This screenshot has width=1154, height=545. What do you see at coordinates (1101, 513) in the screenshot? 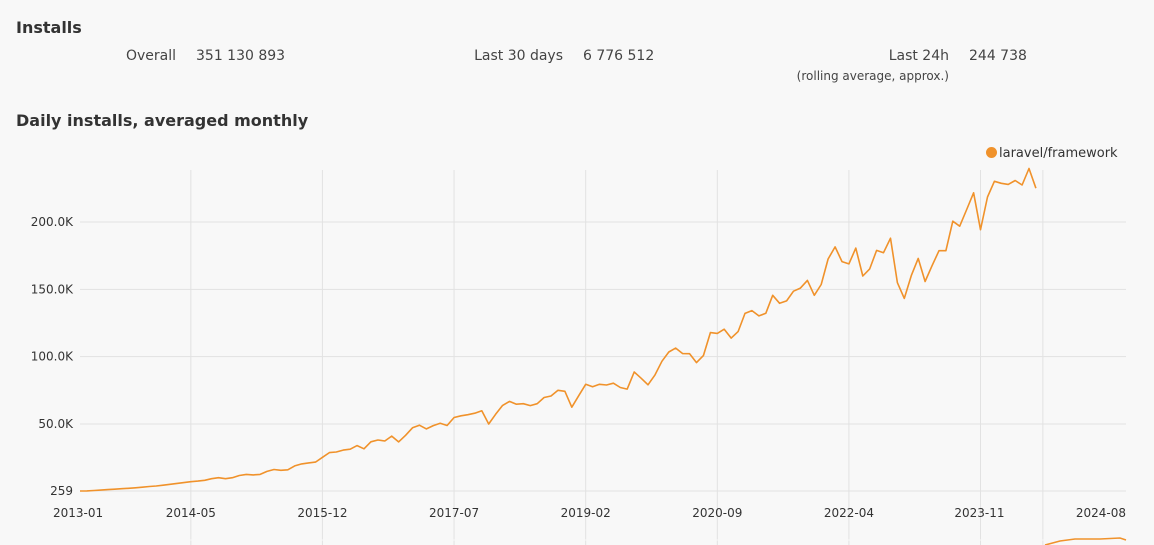
I see `x-tick-label: 2024-08` at bounding box center [1101, 513].